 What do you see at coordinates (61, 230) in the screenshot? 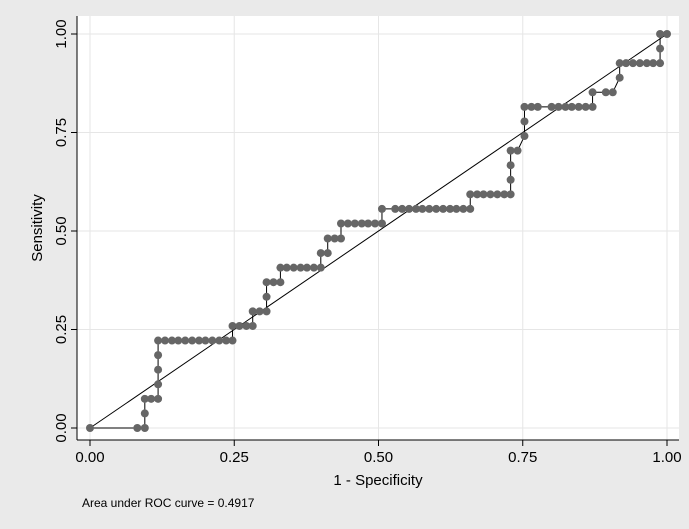
I see `y-tick-label: 0.50` at bounding box center [61, 230].